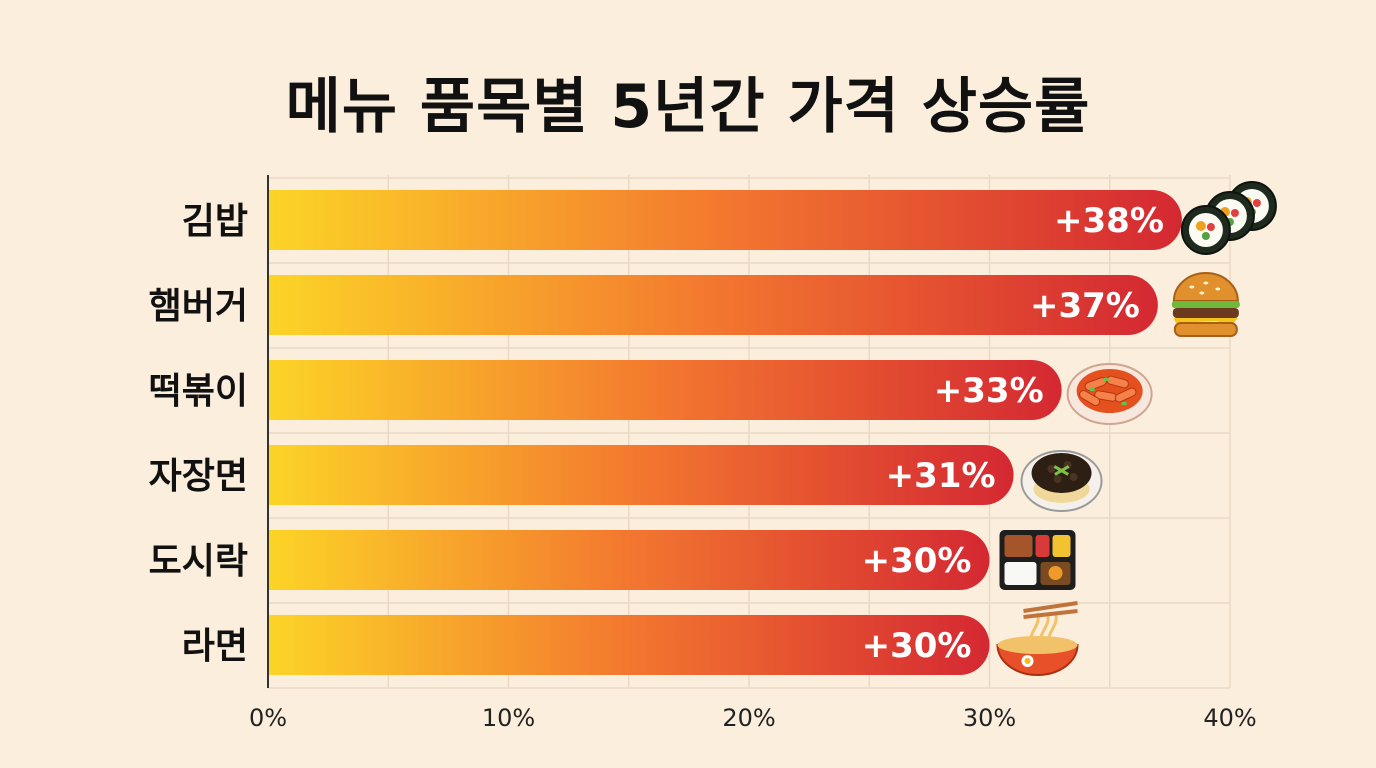 This screenshot has width=1376, height=768. What do you see at coordinates (1136, 428) in the screenshot?
I see `food-icons` at bounding box center [1136, 428].